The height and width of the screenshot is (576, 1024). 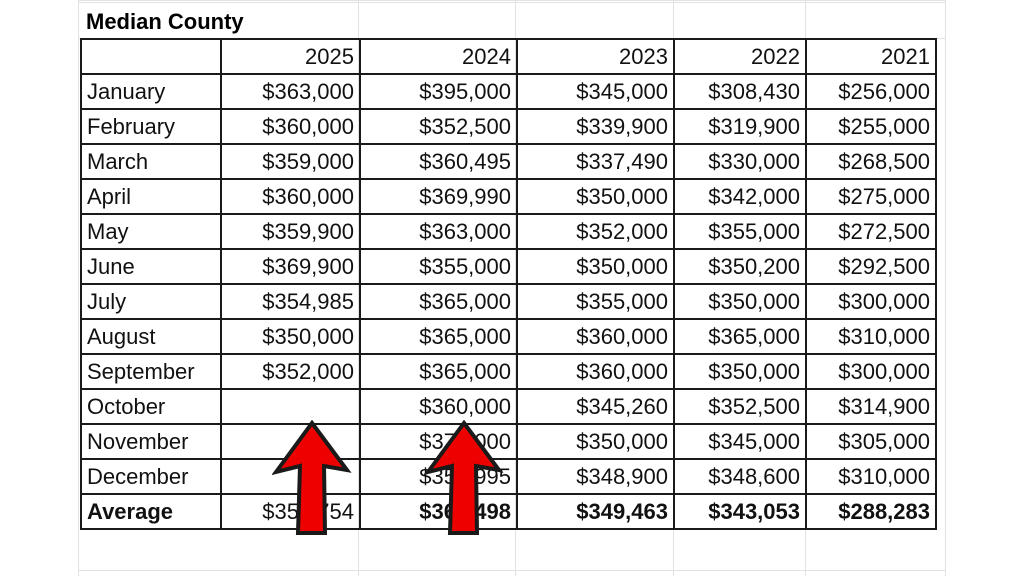 I want to click on month-cell: May, so click(x=151, y=231).